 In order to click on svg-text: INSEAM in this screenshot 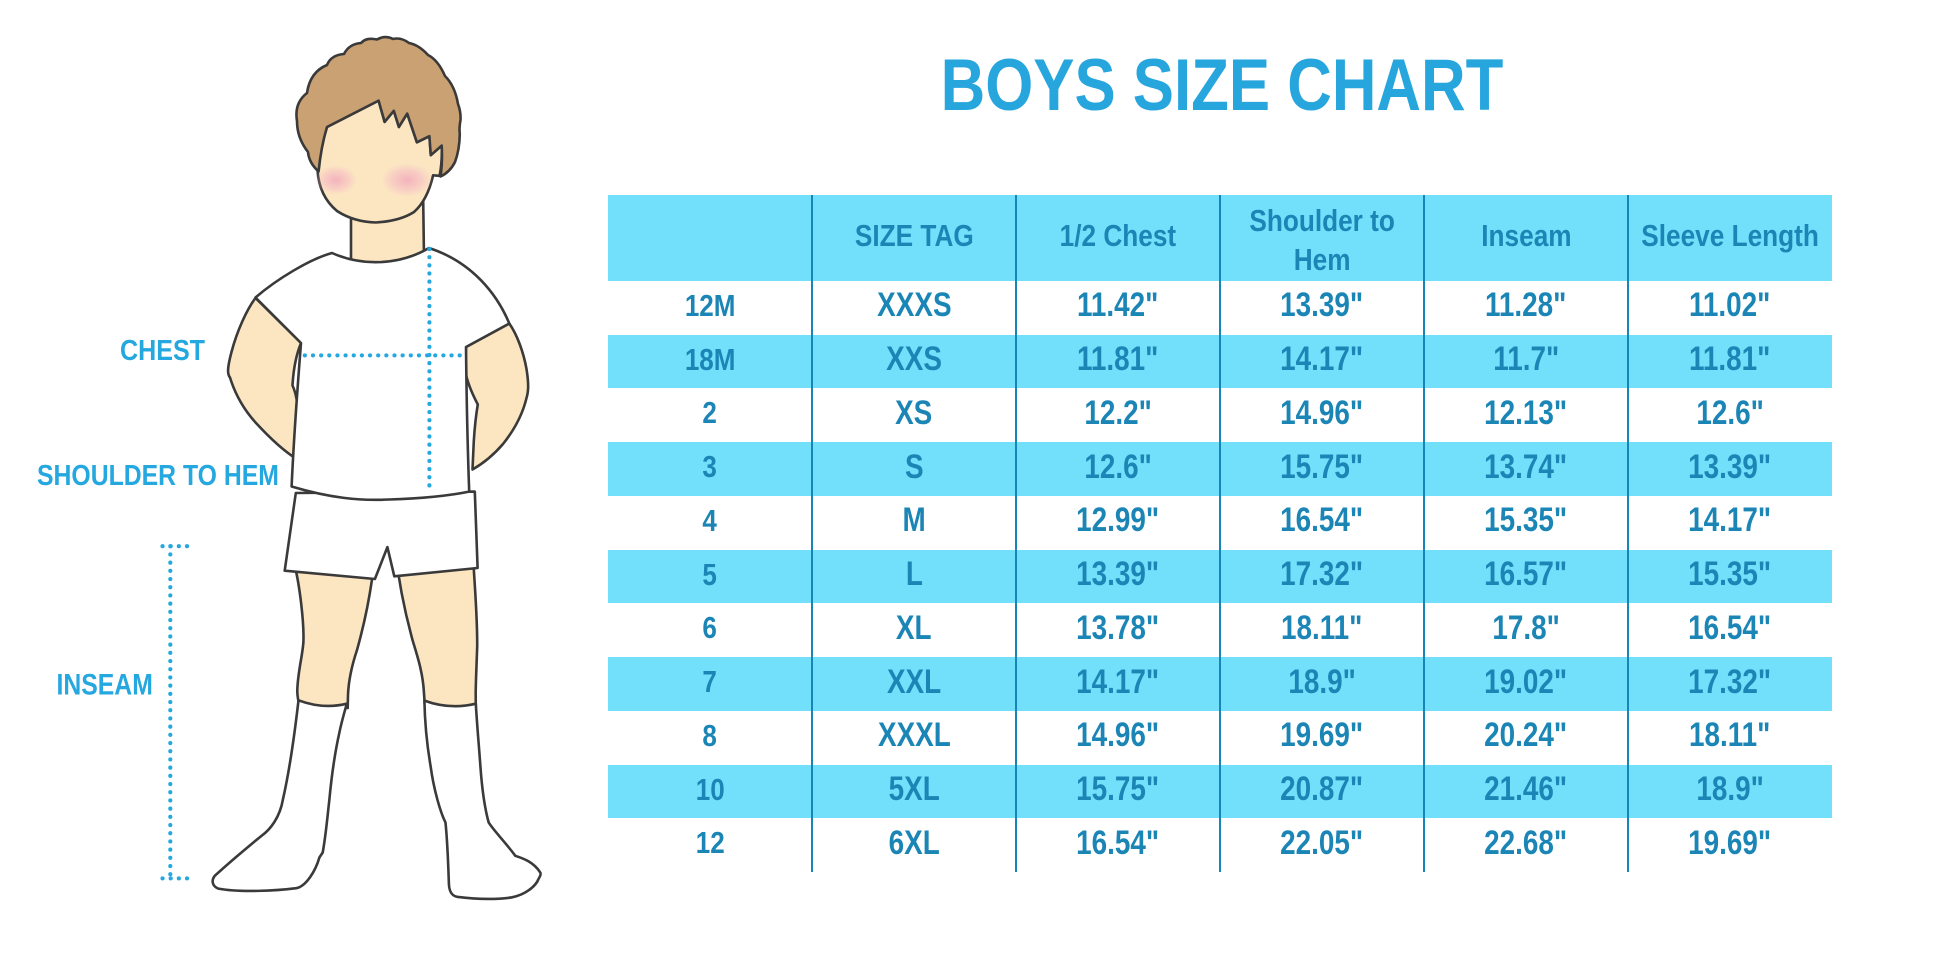, I will do `click(105, 684)`.